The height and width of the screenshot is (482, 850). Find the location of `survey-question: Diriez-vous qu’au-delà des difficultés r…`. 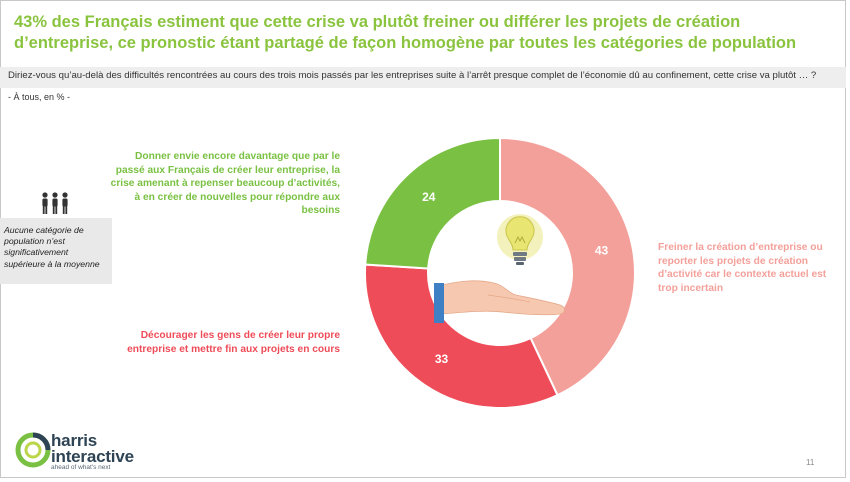

survey-question: Diriez-vous qu’au-delà des difficultés r… is located at coordinates (412, 75).